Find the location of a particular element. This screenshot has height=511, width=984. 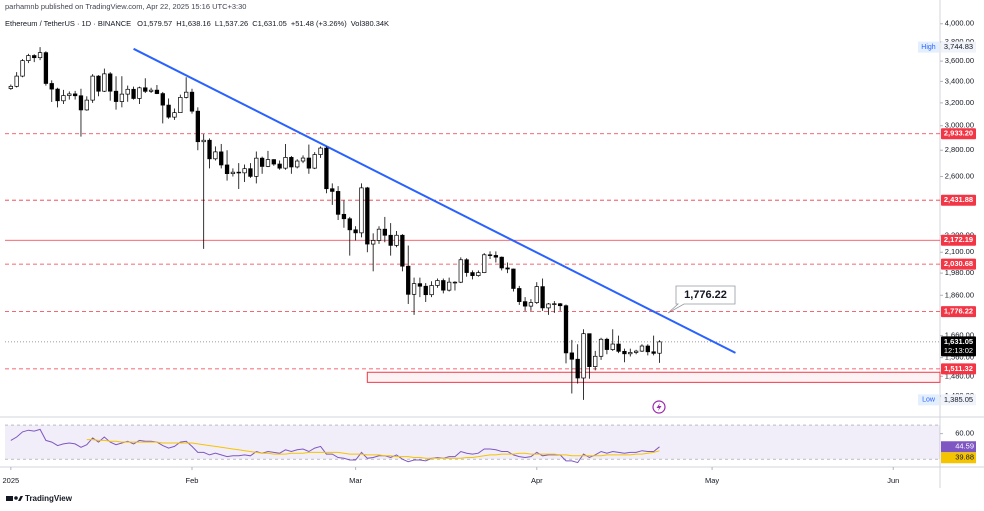

legend-item: C1,631.05 is located at coordinates (269, 23).